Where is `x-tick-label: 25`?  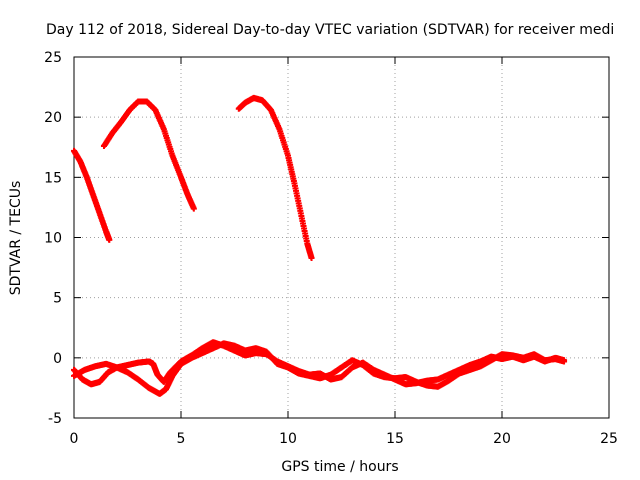 x-tick-label: 25 is located at coordinates (609, 439).